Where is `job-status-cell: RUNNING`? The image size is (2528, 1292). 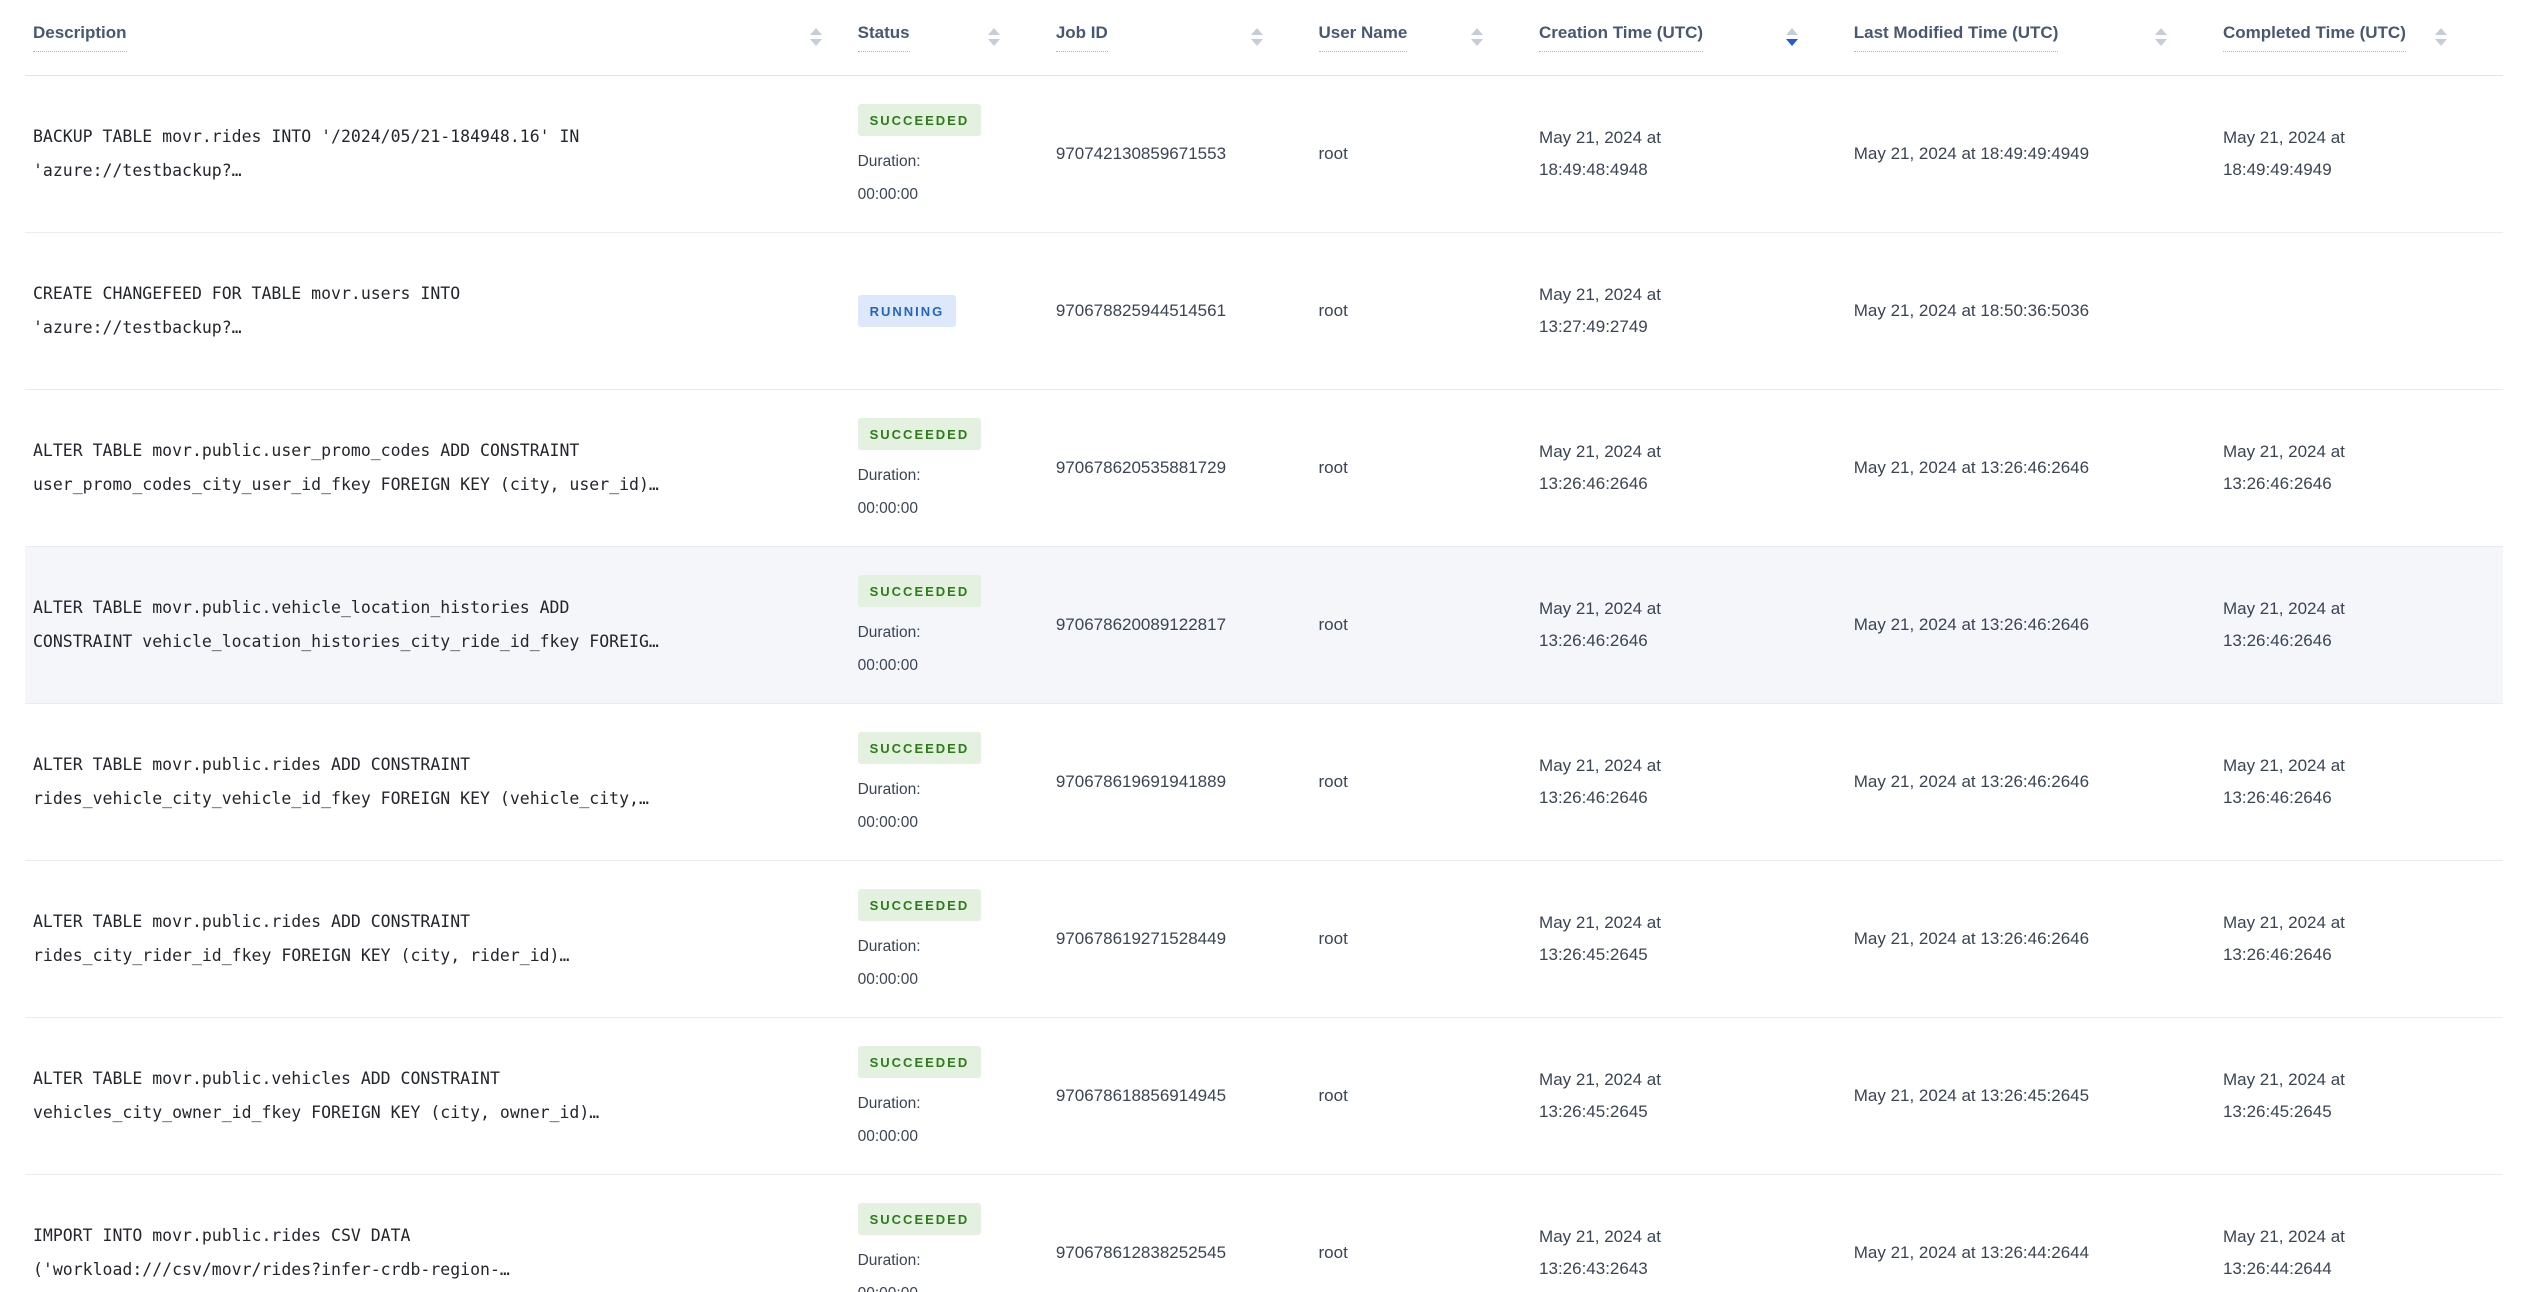 job-status-cell: RUNNING is located at coordinates (956, 311).